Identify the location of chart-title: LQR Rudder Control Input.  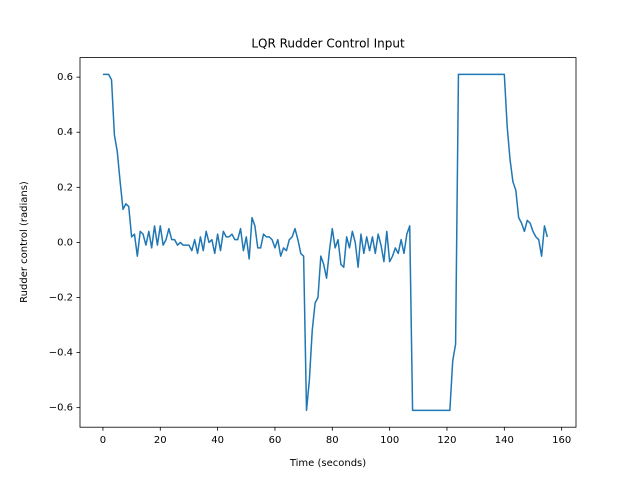
(328, 44).